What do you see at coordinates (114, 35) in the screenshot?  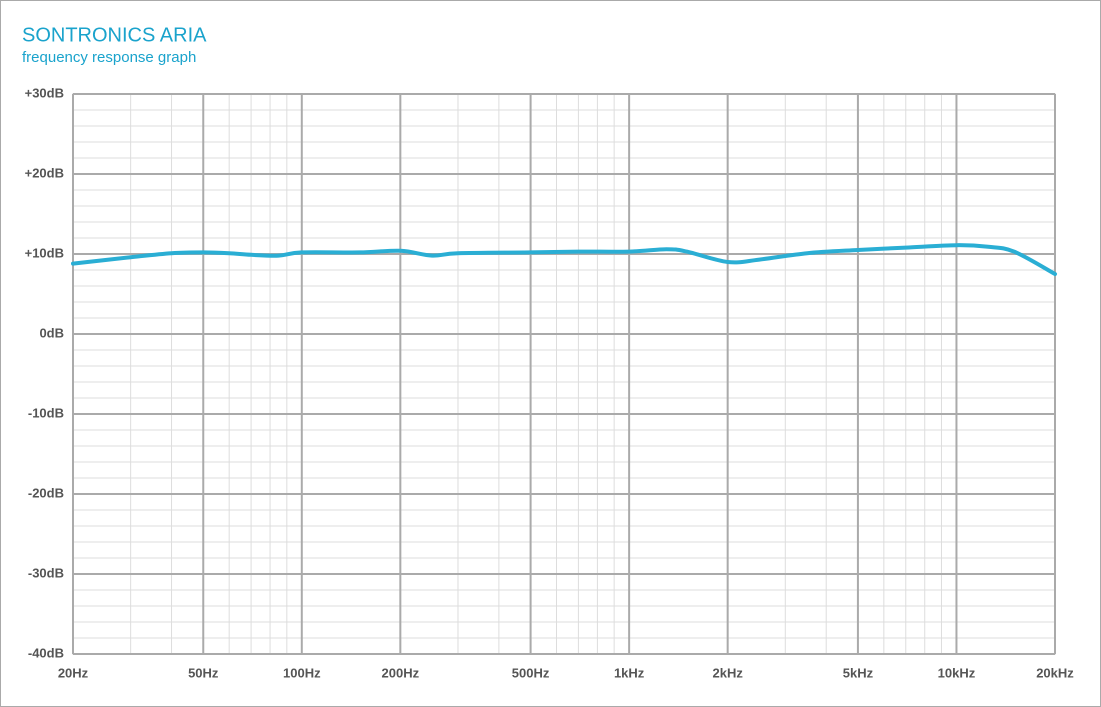 I see `chart-title: SONTRONICS ARIA` at bounding box center [114, 35].